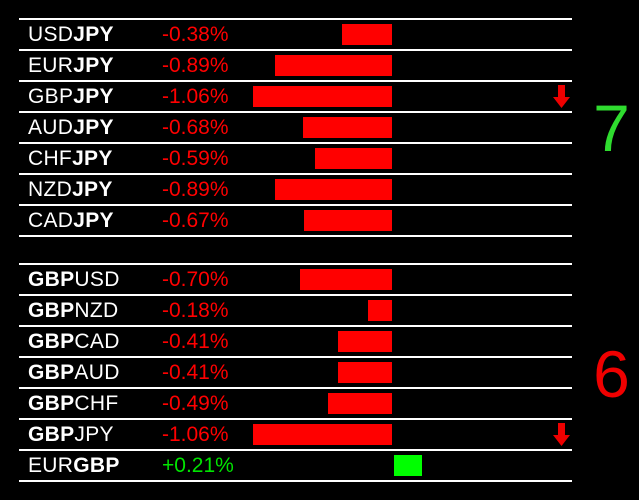  What do you see at coordinates (611, 374) in the screenshot?
I see `gbp-pairs-count: 6` at bounding box center [611, 374].